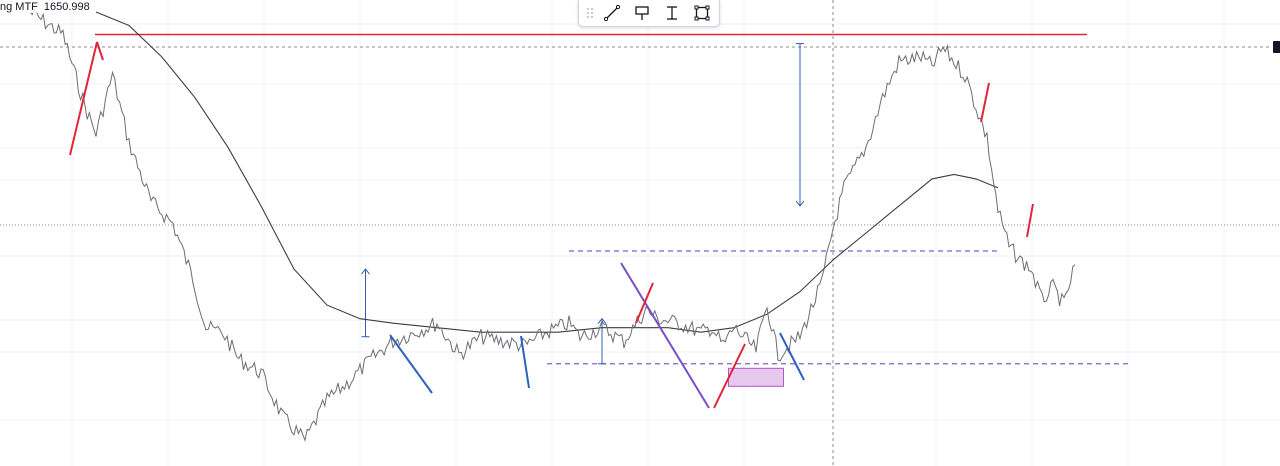 Image resolution: width=1280 pixels, height=466 pixels. What do you see at coordinates (612, 13) in the screenshot?
I see `trend-line-icon` at bounding box center [612, 13].